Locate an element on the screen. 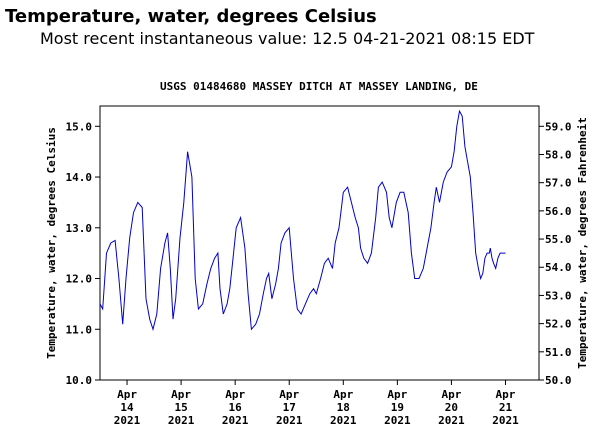 This screenshot has width=609, height=435. left-axis-label: Temperature, water, degrees Celsius is located at coordinates (51, 243).